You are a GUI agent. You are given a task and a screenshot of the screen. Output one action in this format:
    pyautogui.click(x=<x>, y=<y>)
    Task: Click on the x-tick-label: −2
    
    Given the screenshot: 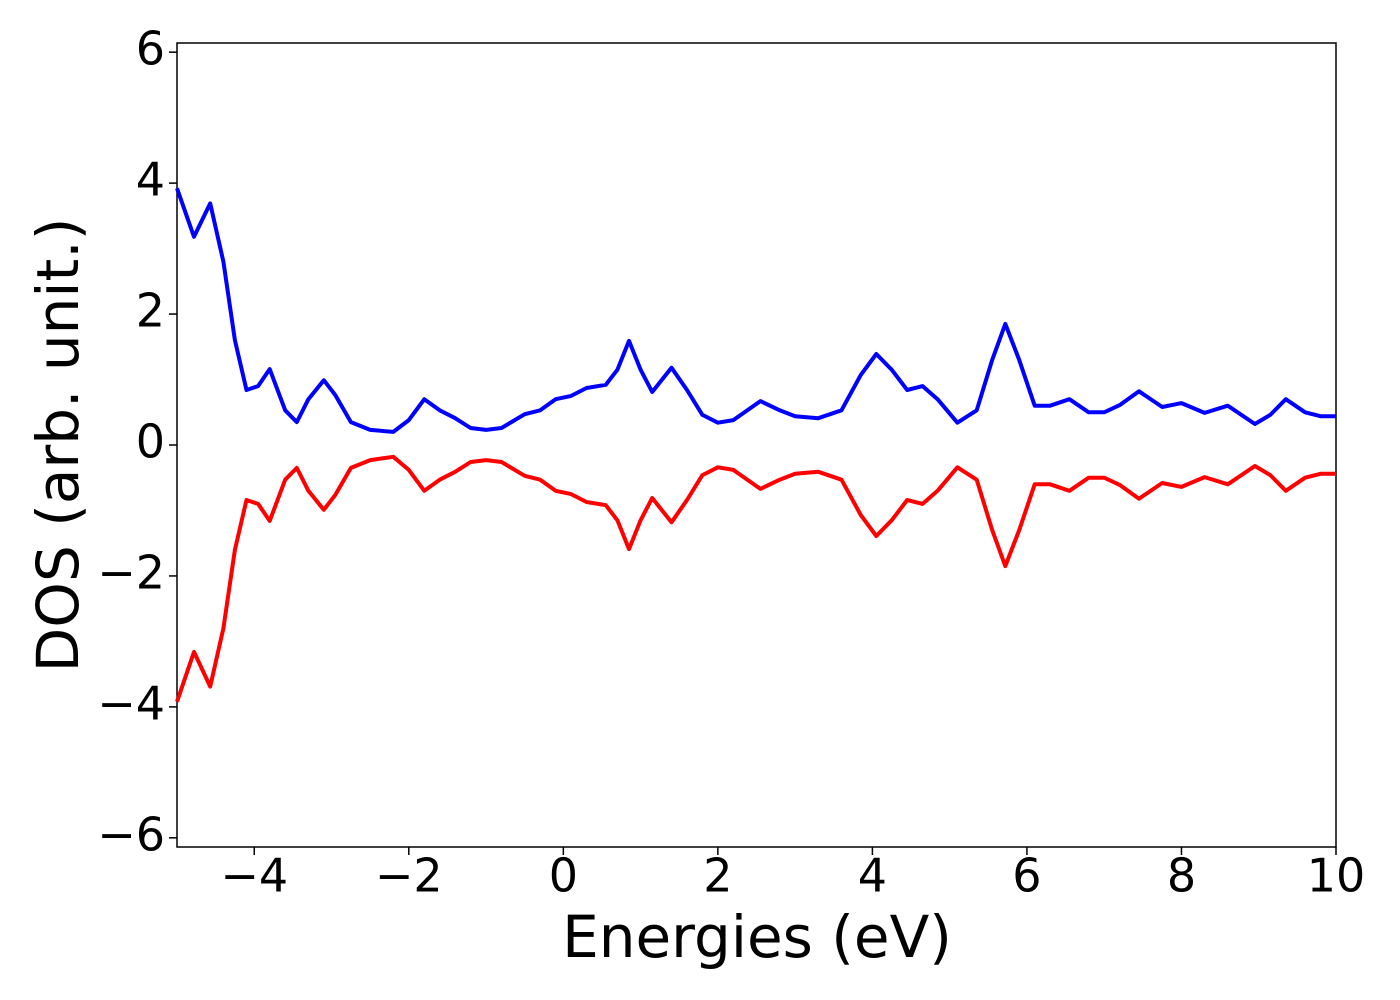 What is the action you would take?
    pyautogui.click(x=409, y=876)
    